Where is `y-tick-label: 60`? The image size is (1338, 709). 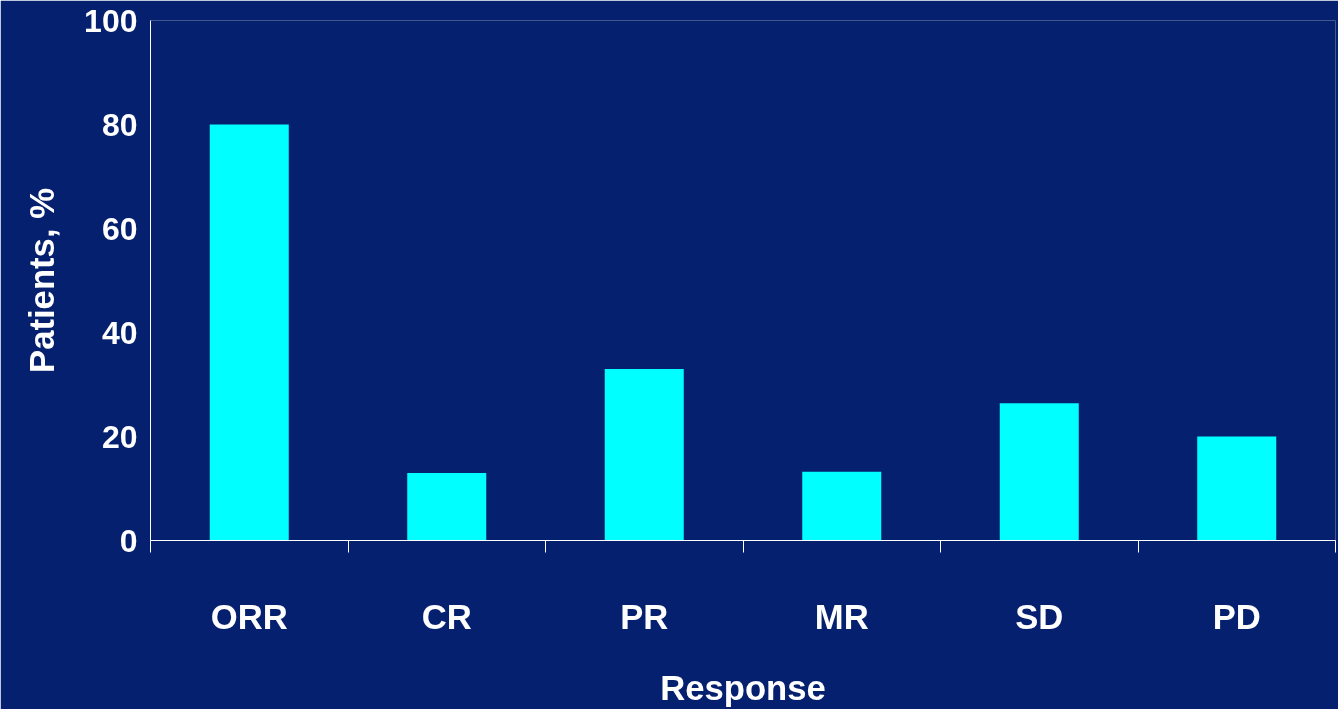 y-tick-label: 60 is located at coordinates (119, 228).